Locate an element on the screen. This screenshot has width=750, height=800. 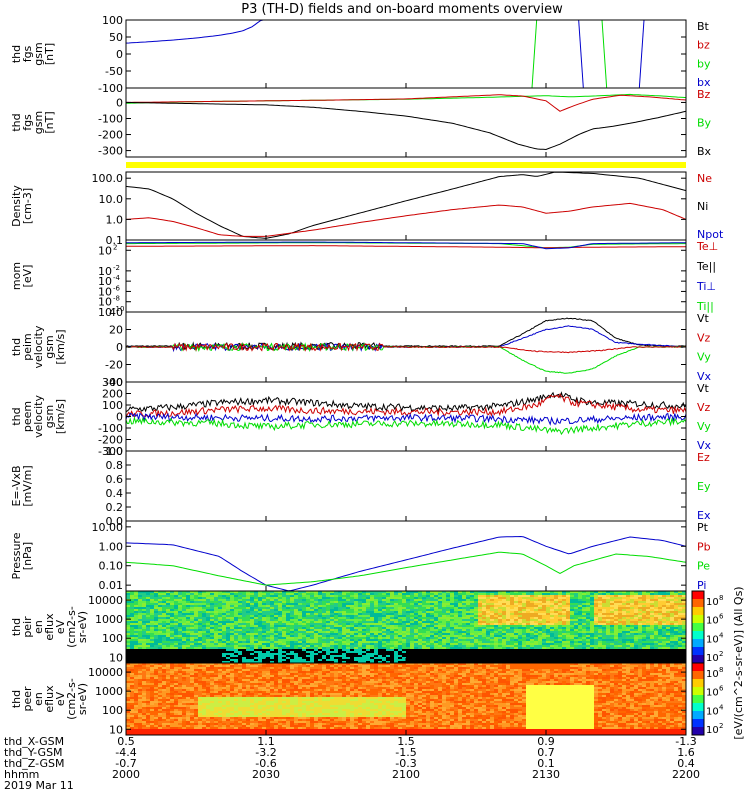
legend-entry-Bx: Bx is located at coordinates (704, 151).